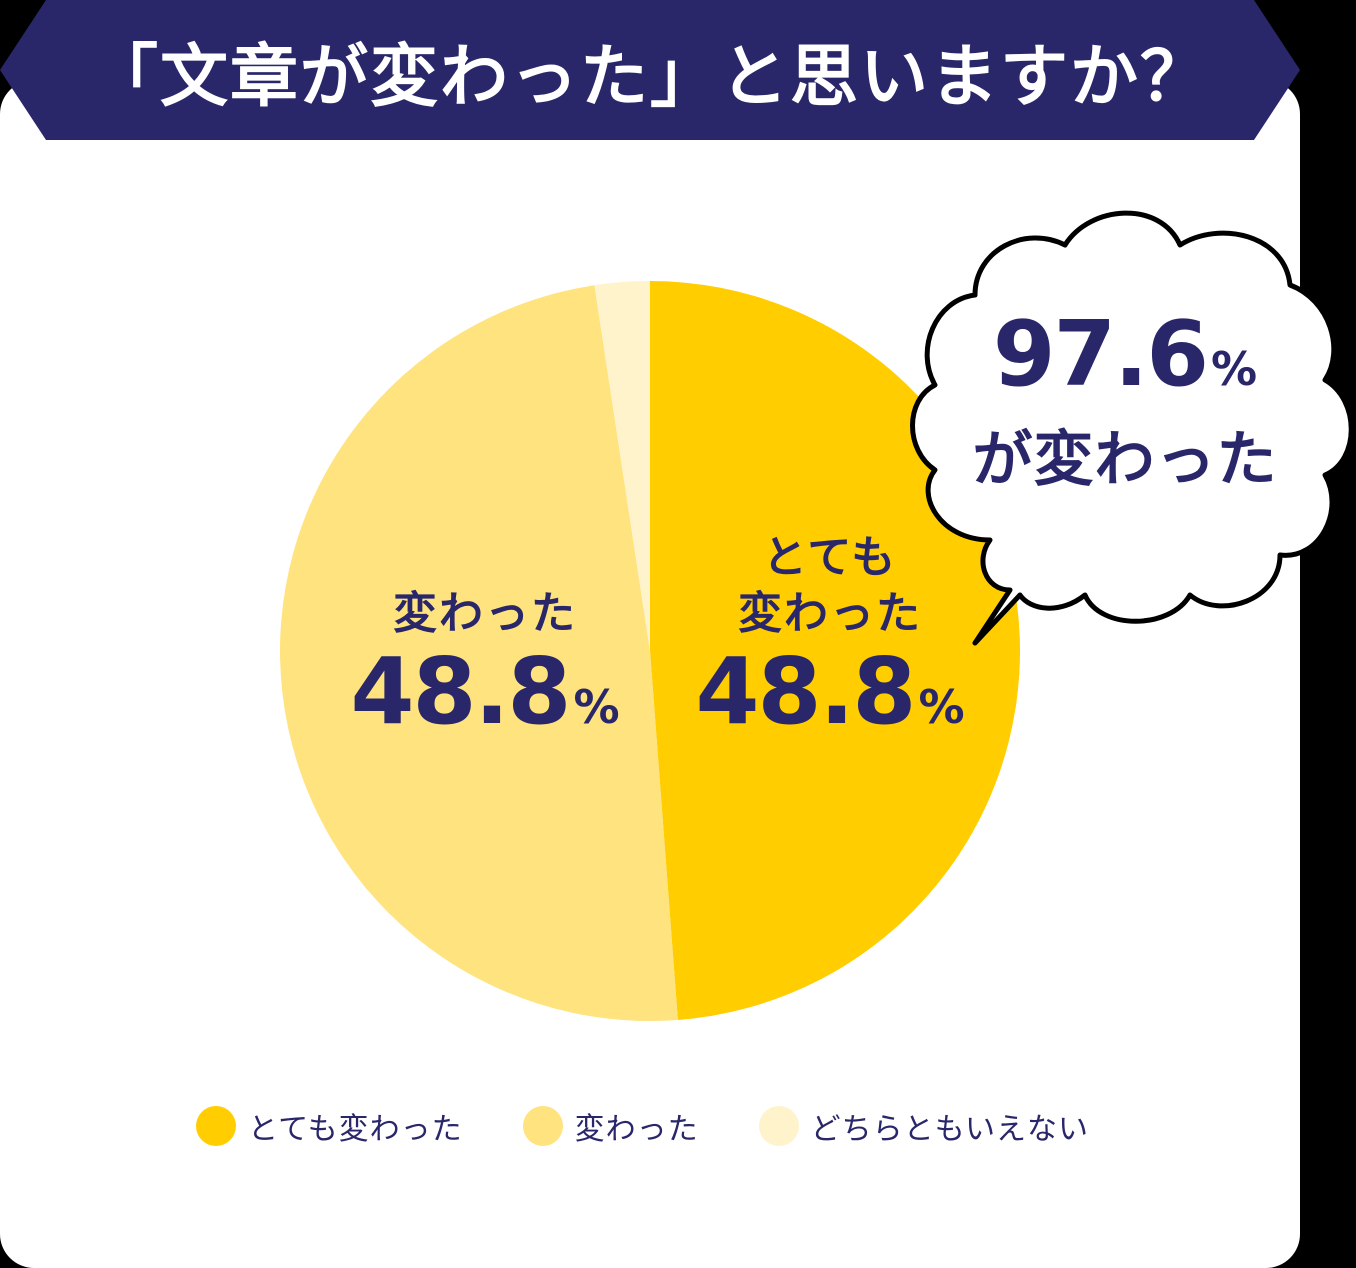 The width and height of the screenshot is (1356, 1268). Describe the element at coordinates (649, 77) in the screenshot. I see `page-title: 「文章が変わった」と思いますか？` at that location.